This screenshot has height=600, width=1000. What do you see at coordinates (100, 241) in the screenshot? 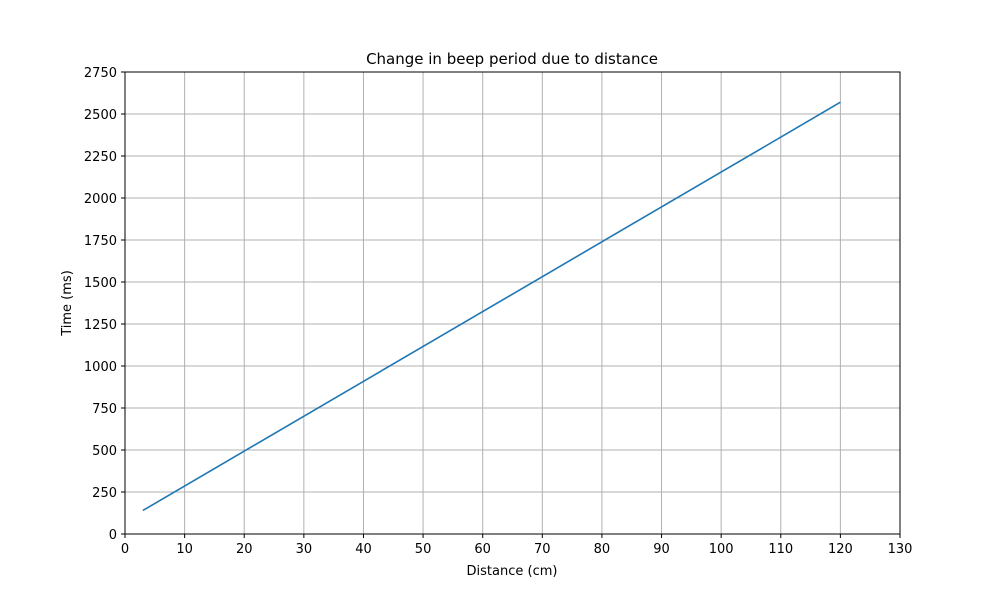
I see `y-tick-label: 1750` at bounding box center [100, 241].